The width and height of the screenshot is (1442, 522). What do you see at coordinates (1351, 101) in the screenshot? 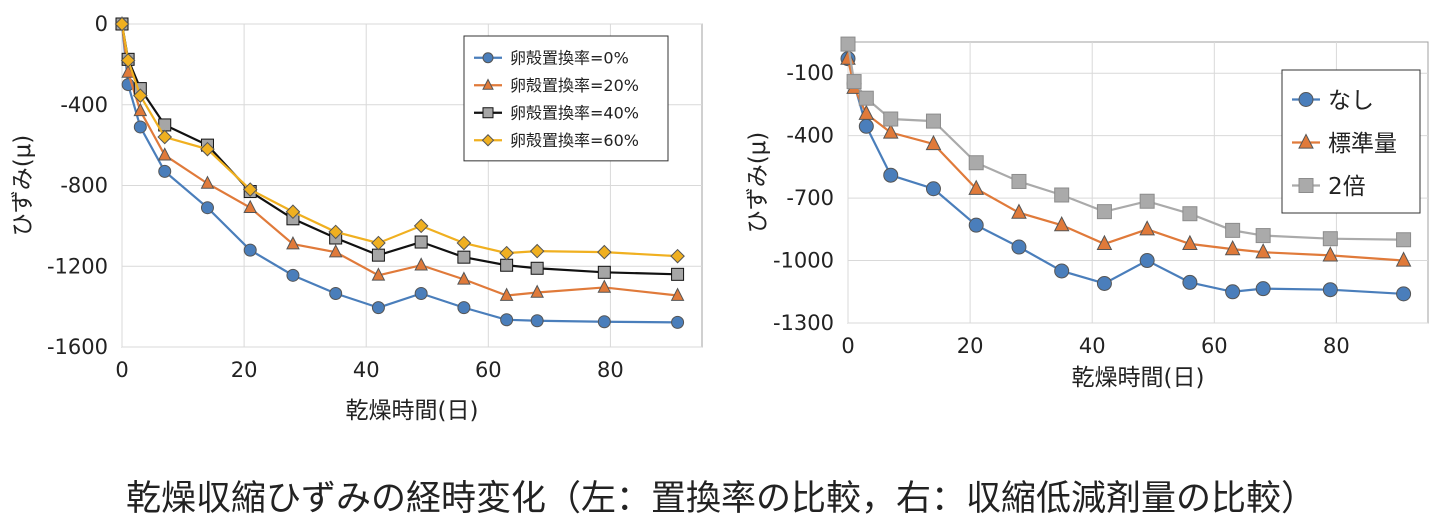
I see `legend-label: なし` at bounding box center [1351, 101].